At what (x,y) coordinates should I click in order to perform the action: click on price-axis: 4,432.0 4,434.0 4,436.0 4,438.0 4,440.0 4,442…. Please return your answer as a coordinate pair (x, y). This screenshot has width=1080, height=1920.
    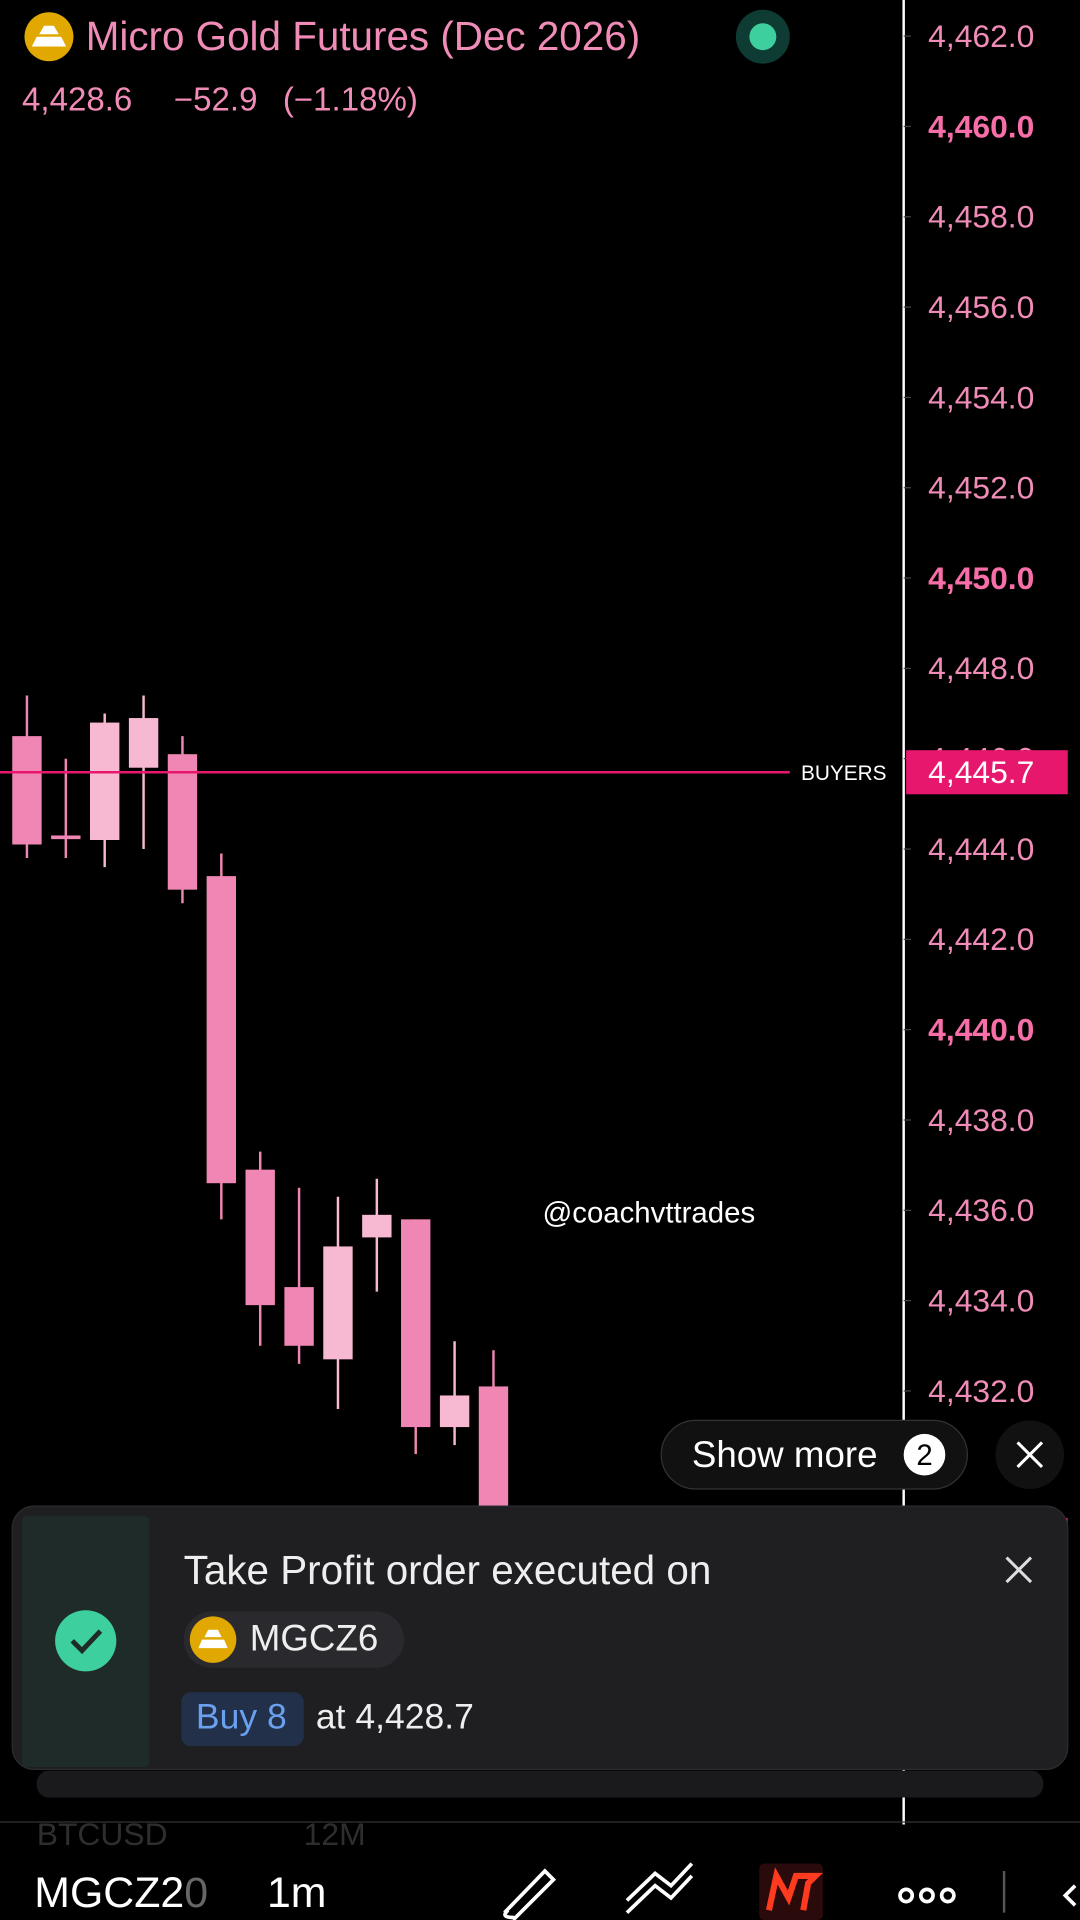
    Looking at the image, I should click on (968, 713).